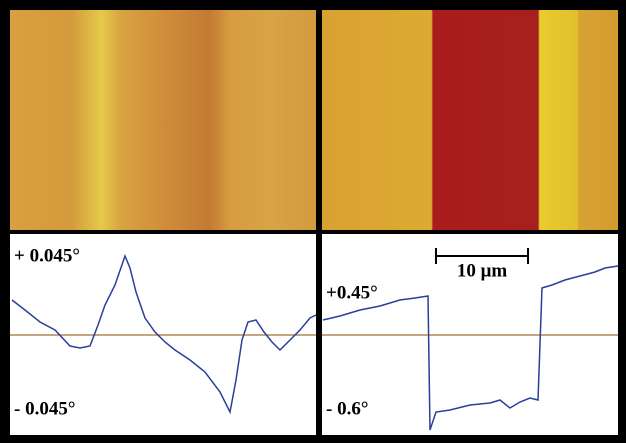 This screenshot has height=443, width=626. Describe the element at coordinates (44, 408) in the screenshot. I see `lower-label: - 0.045°` at that location.